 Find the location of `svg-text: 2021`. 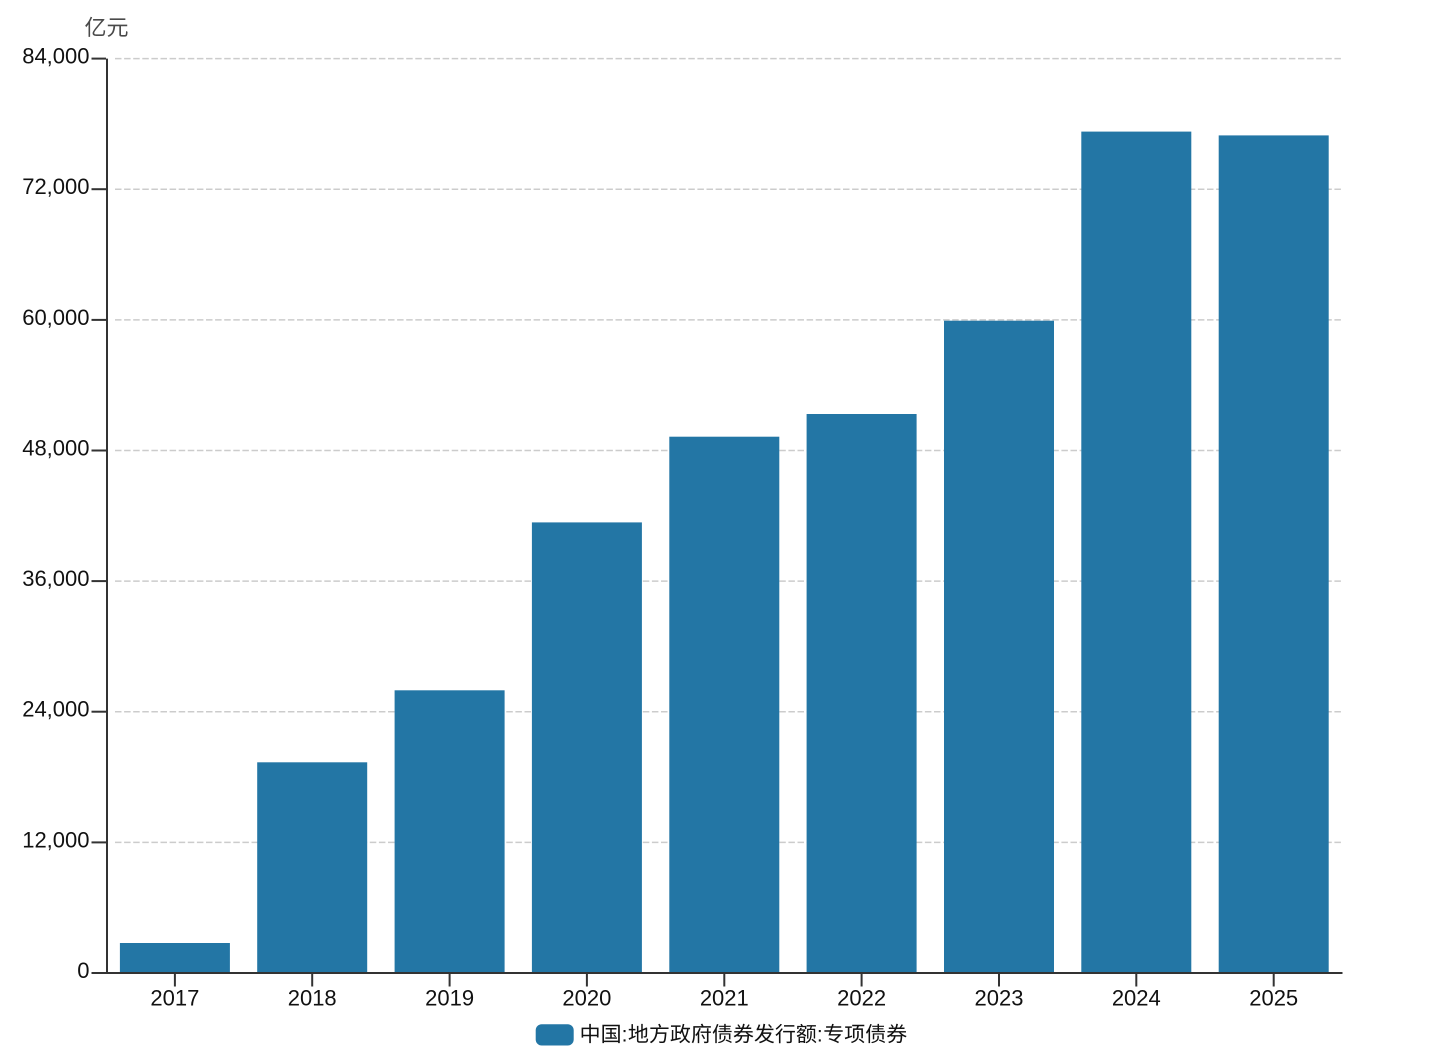

svg-text: 2021 is located at coordinates (724, 998).